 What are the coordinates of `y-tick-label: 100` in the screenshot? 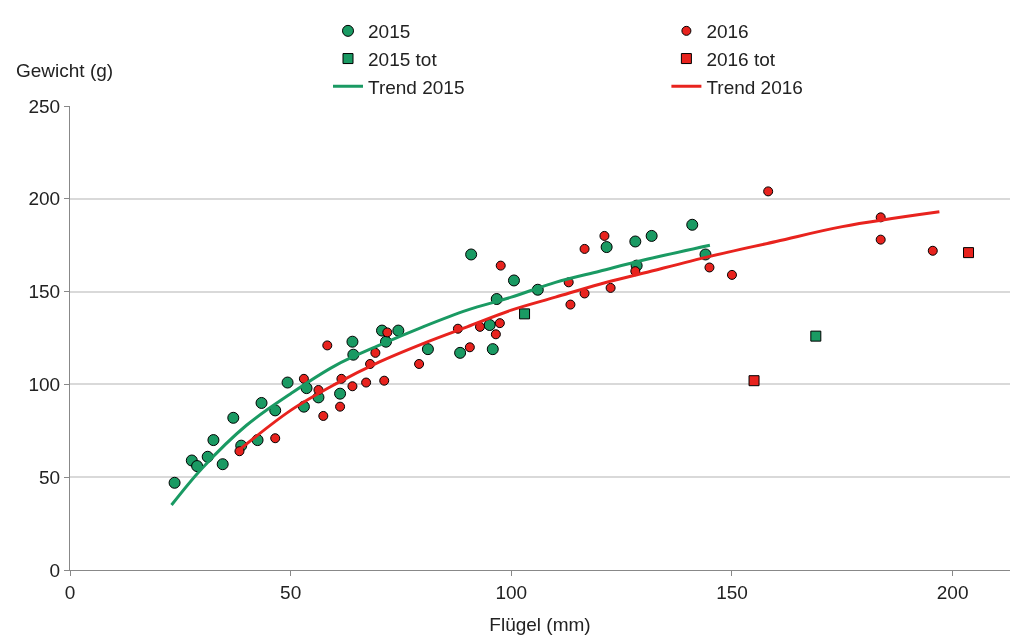 It's located at (44, 385).